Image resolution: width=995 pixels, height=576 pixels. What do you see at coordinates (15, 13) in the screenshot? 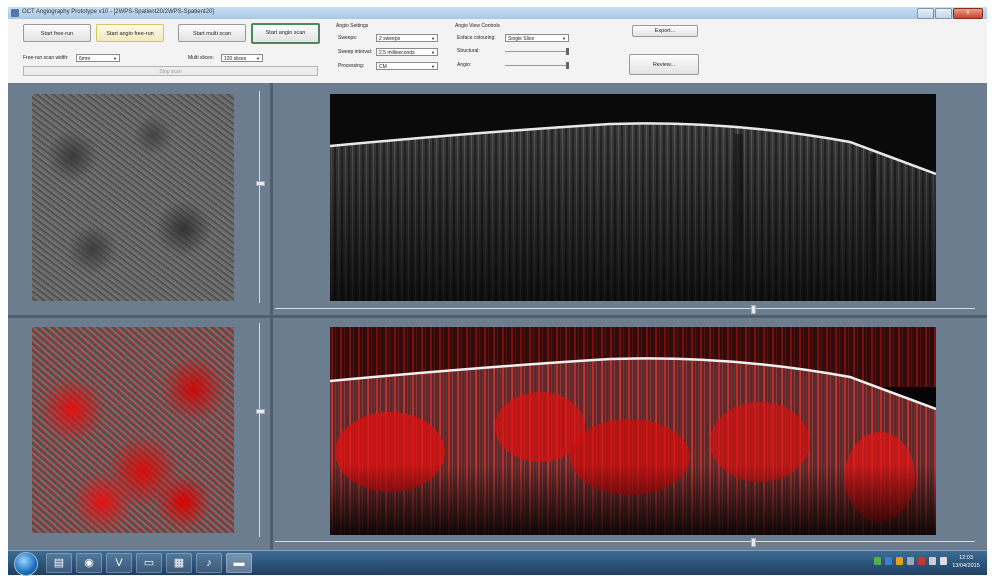
I see `app-icon` at bounding box center [15, 13].